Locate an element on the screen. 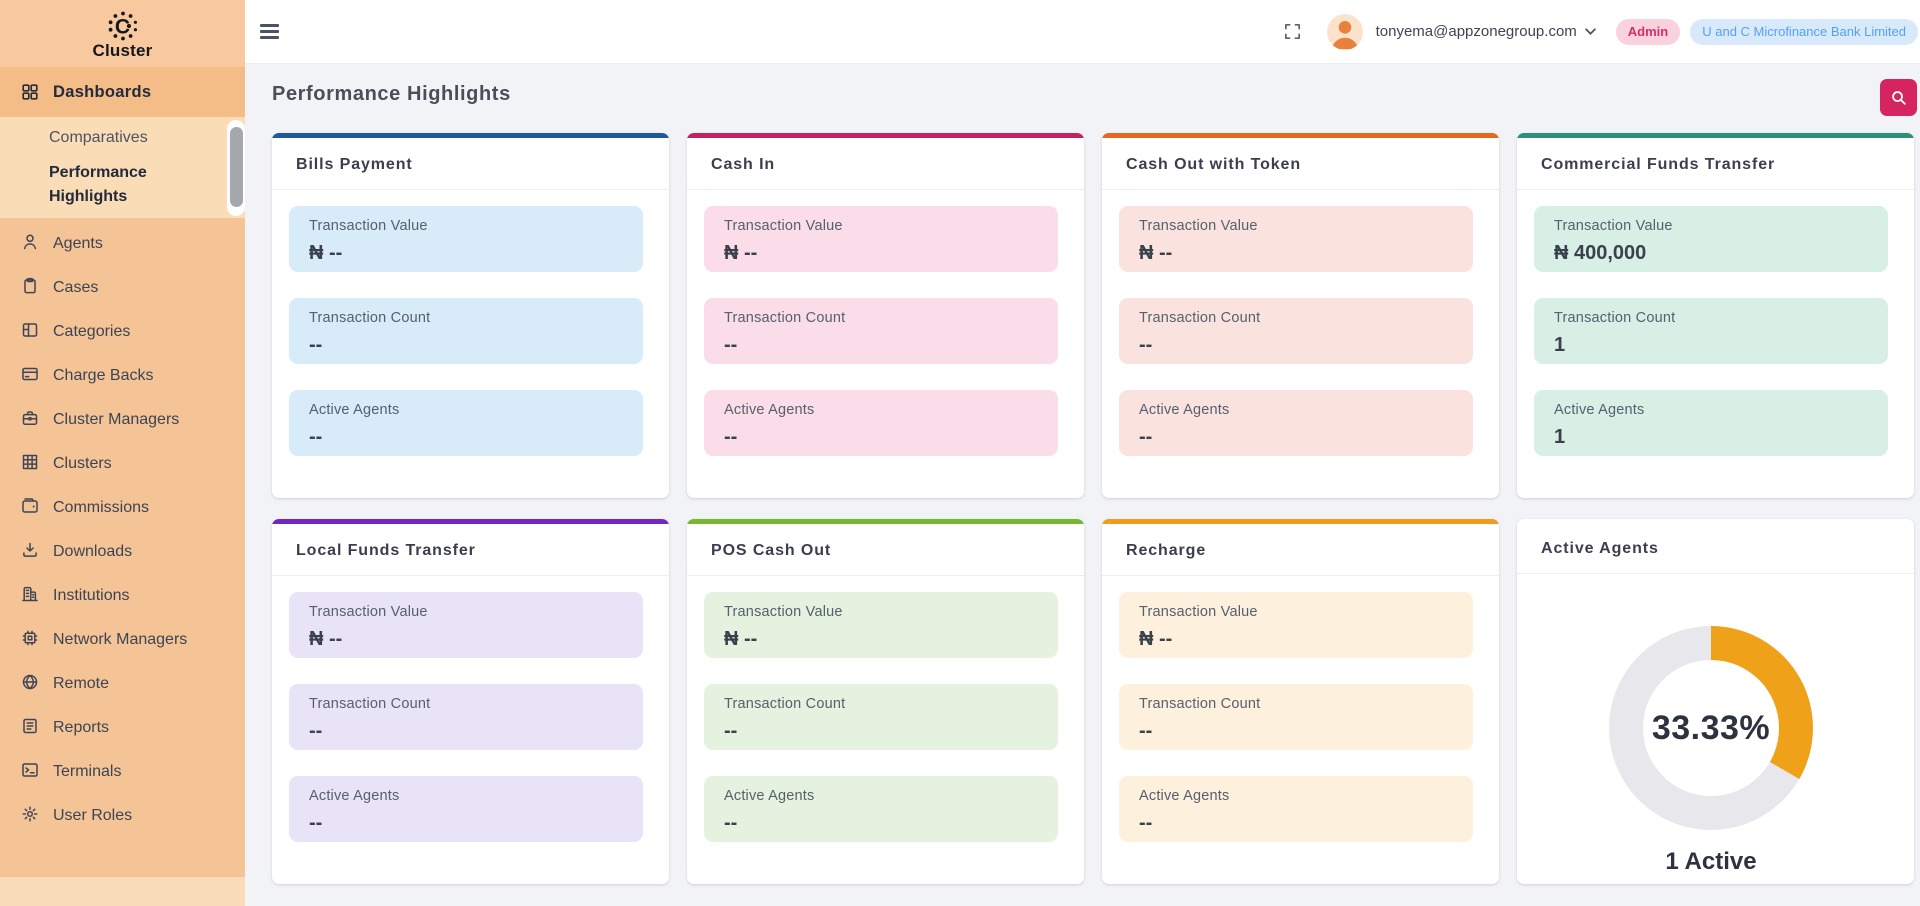  search-icon is located at coordinates (1899, 98).